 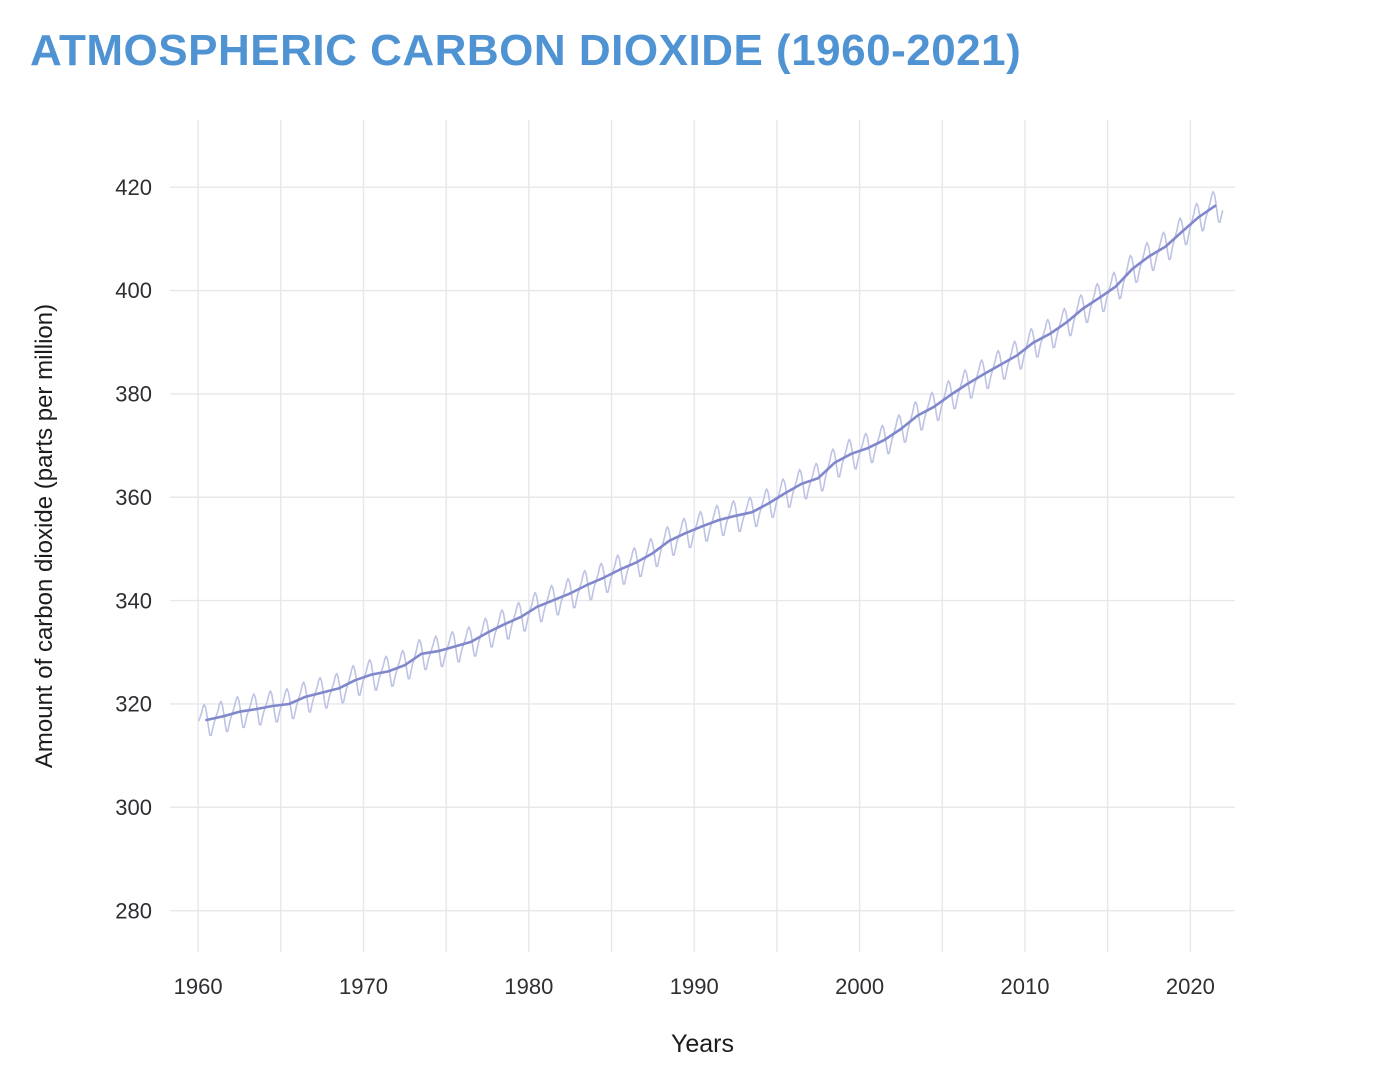 What do you see at coordinates (528, 986) in the screenshot?
I see `svg-text: 1980` at bounding box center [528, 986].